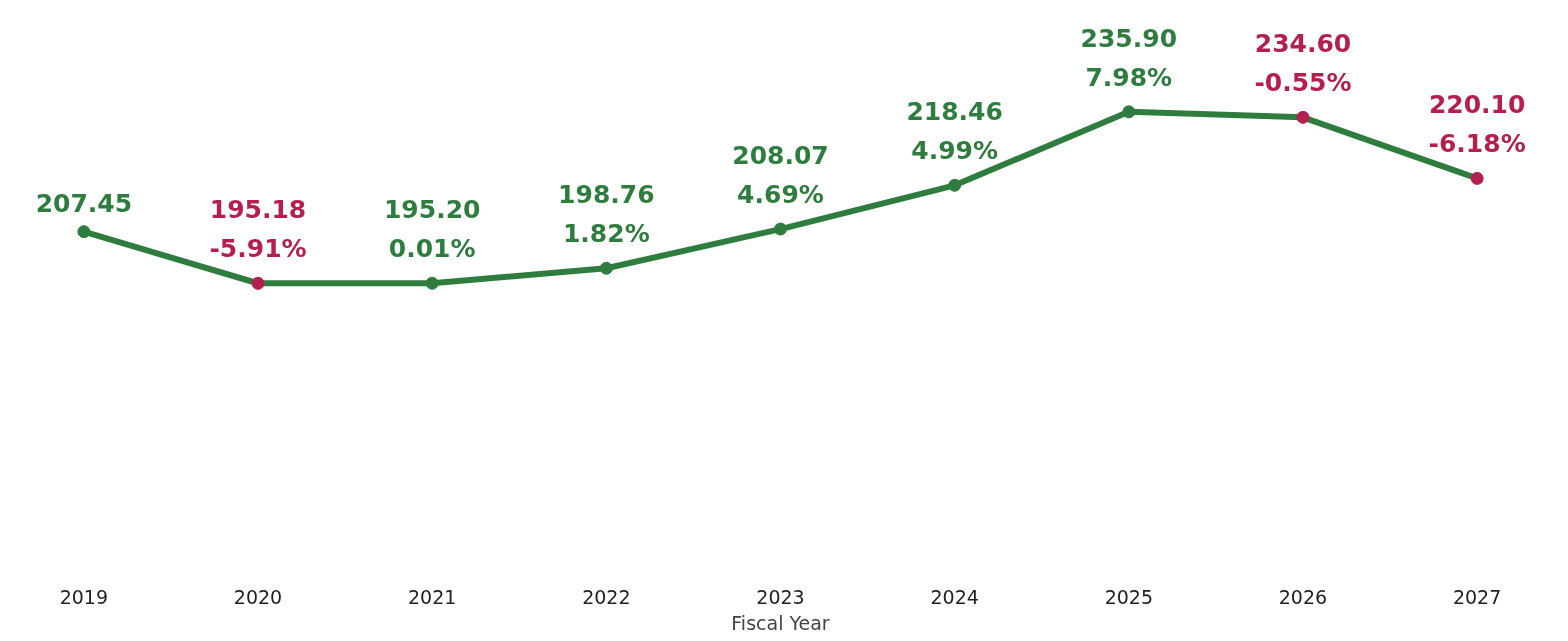  Describe the element at coordinates (1303, 596) in the screenshot. I see `x-tick-label: 2026` at that location.